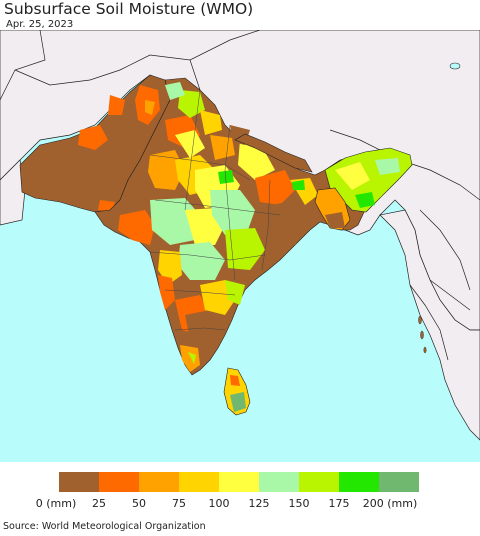 The image size is (480, 536). What do you see at coordinates (339, 503) in the screenshot?
I see `legend-label: 175` at bounding box center [339, 503].